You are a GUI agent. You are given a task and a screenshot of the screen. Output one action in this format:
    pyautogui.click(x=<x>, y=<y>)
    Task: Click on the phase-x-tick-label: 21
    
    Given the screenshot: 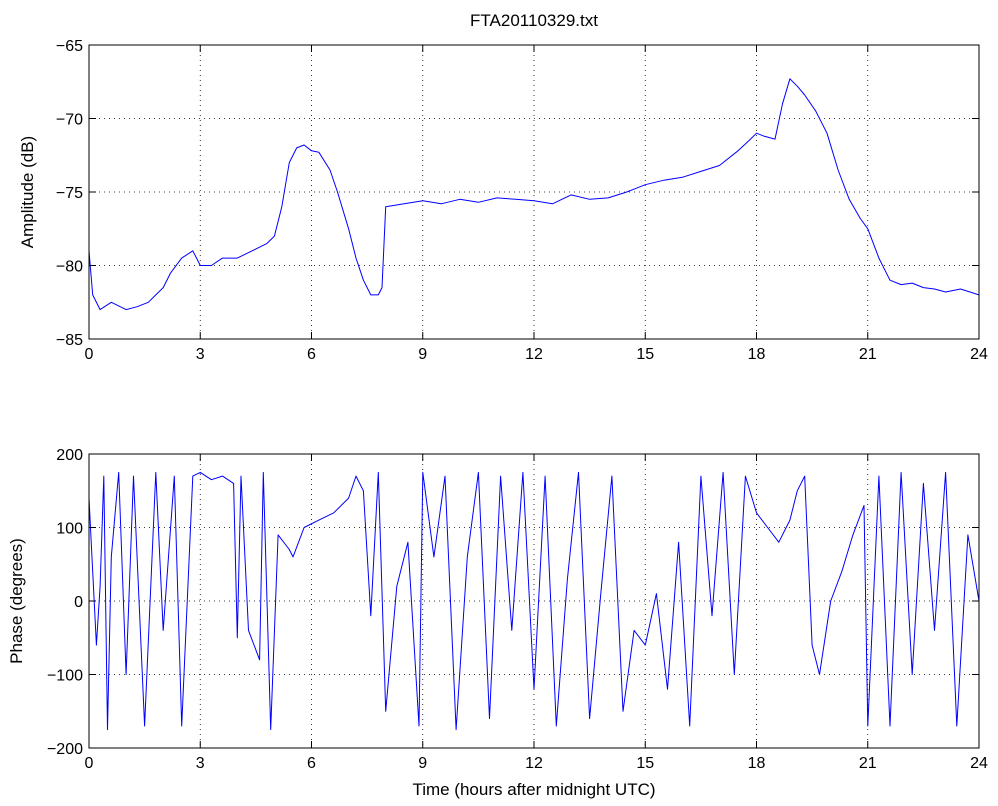 What is the action you would take?
    pyautogui.click(x=868, y=763)
    